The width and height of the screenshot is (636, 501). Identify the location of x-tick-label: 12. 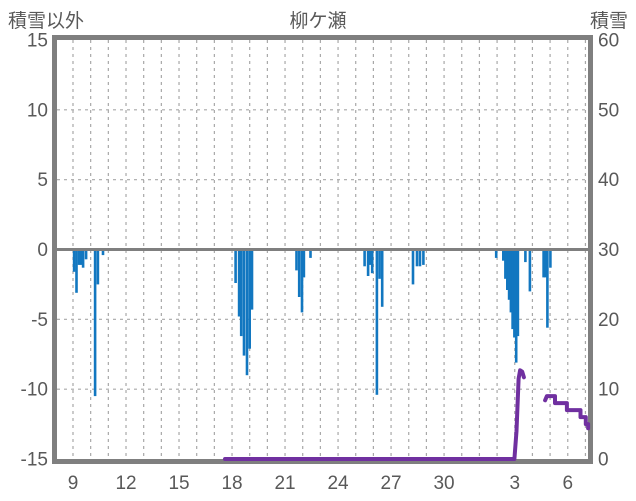
(125, 483).